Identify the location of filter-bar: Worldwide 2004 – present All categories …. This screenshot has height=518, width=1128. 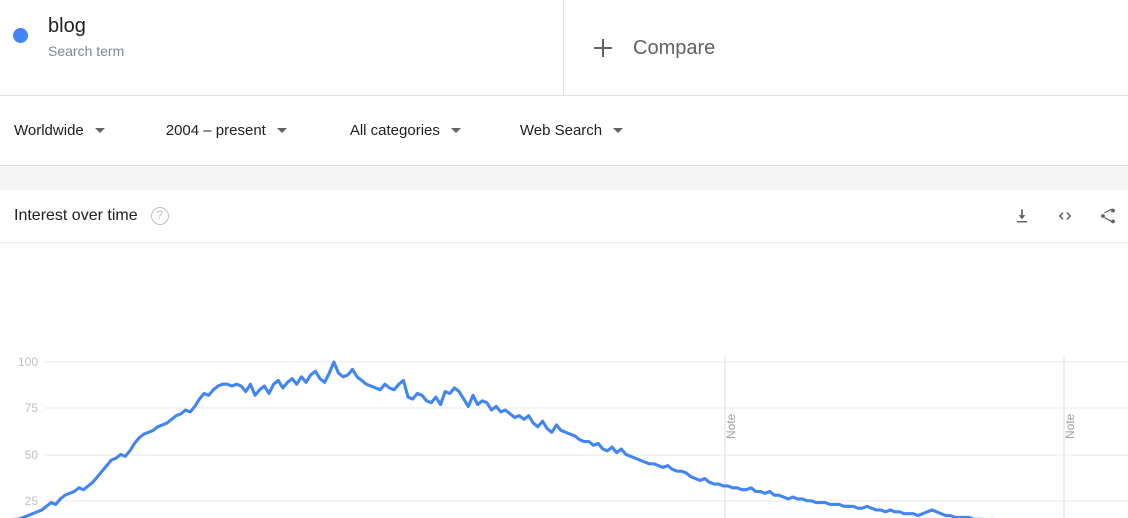
(564, 131).